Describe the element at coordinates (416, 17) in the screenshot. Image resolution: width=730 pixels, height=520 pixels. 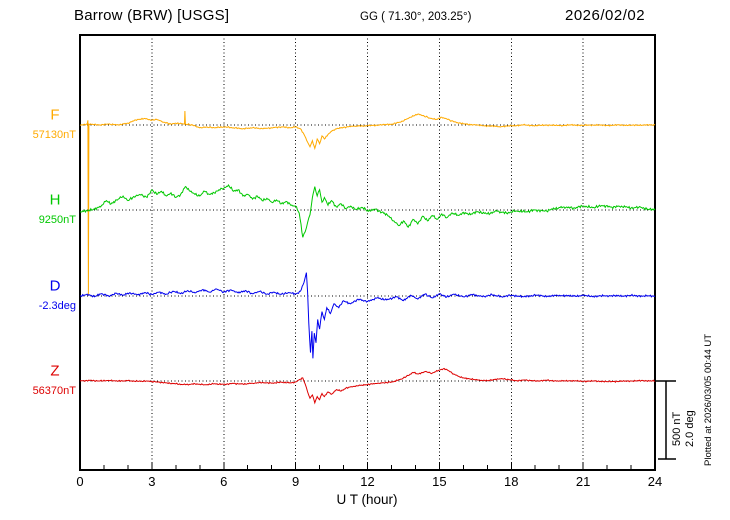
I see `geographic-coords: GG ( 71.30°, 203.25°)` at that location.